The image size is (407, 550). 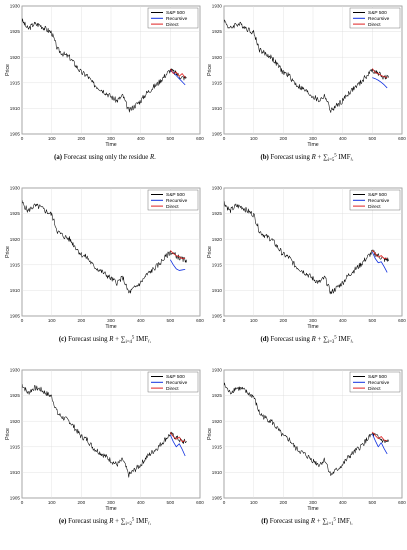 What do you see at coordinates (105, 340) in the screenshot?
I see `panel-caption: (c) Forecast using R + ∑i=45 IMFi.` at bounding box center [105, 340].